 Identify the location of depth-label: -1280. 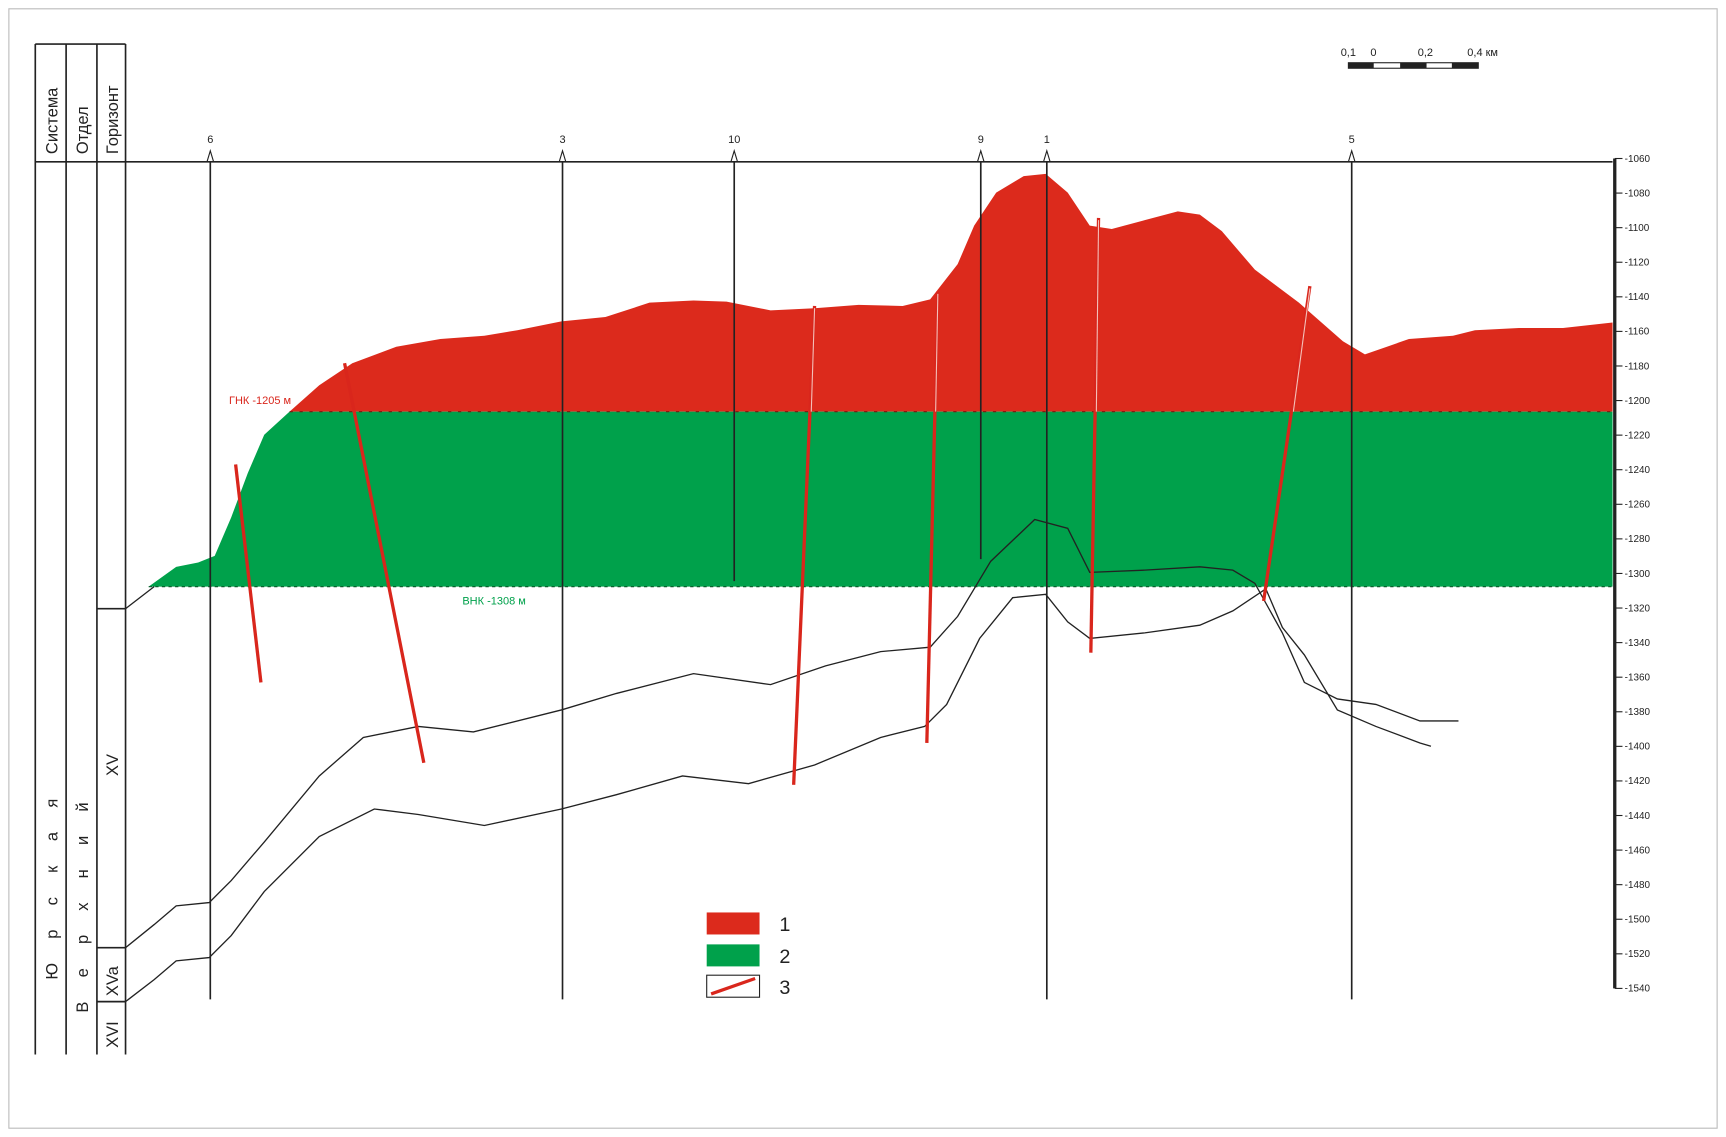
(1638, 539).